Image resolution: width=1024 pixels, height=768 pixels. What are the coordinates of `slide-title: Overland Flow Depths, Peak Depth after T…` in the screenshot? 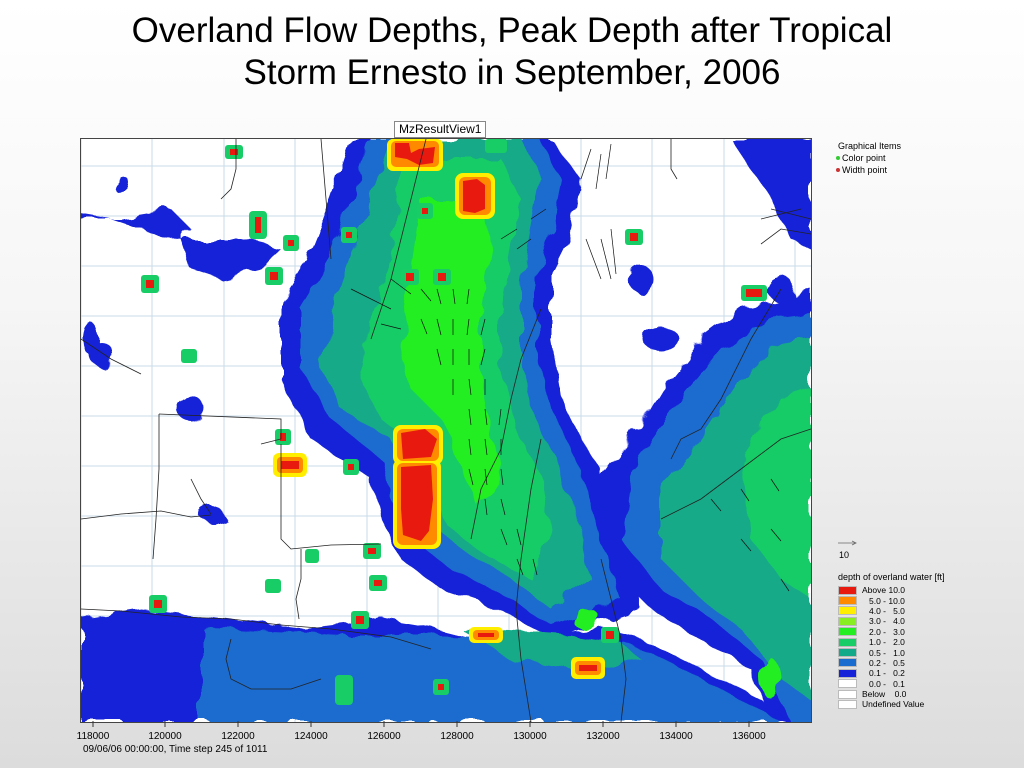 It's located at (512, 52).